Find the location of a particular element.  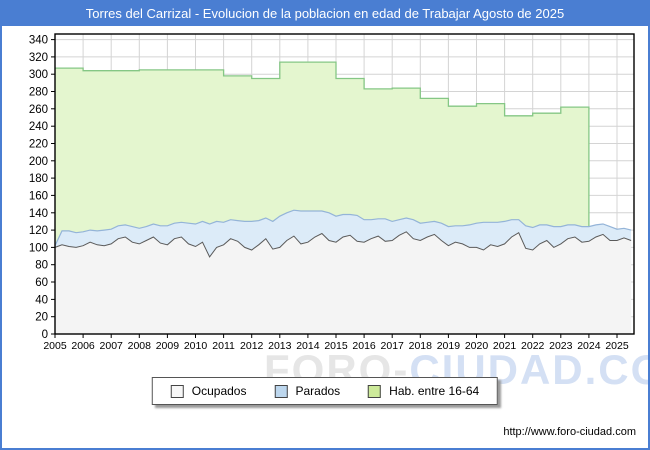

svg-text: 2023 is located at coordinates (561, 346).